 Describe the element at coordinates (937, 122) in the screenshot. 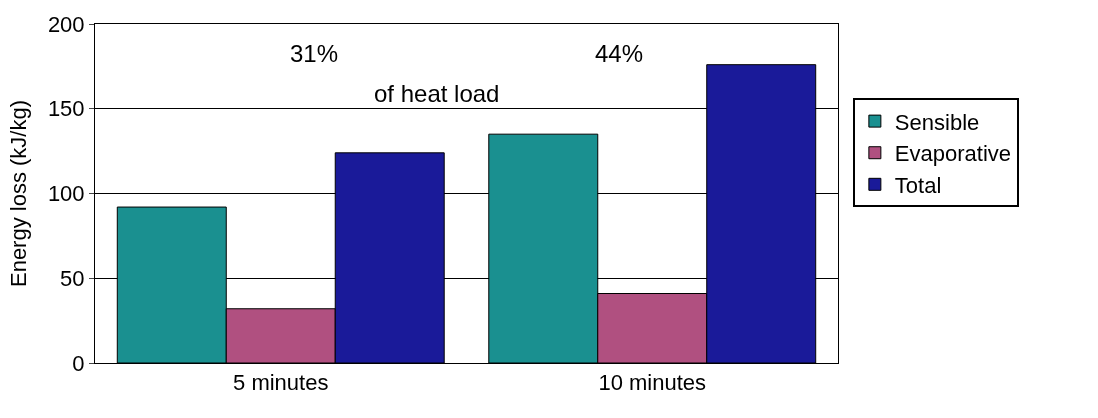

I see `legend-label: Sensible` at that location.